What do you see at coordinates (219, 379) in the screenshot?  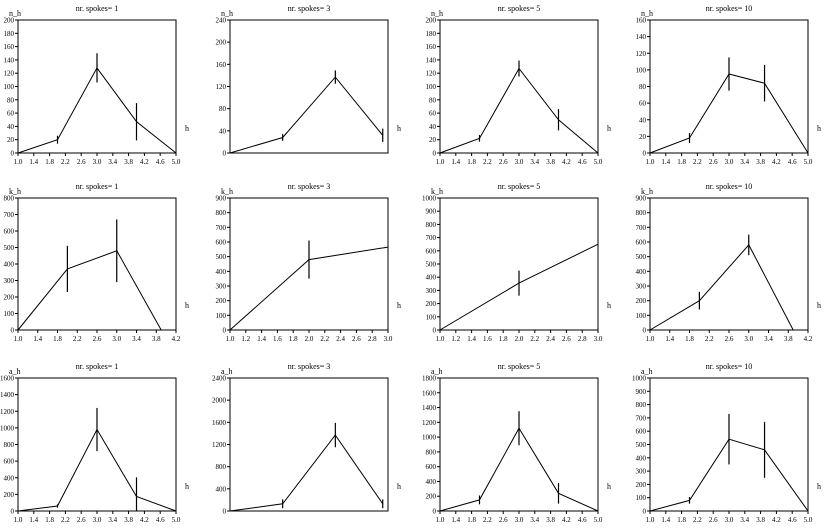 I see `y-tick-label: 2400` at bounding box center [219, 379].